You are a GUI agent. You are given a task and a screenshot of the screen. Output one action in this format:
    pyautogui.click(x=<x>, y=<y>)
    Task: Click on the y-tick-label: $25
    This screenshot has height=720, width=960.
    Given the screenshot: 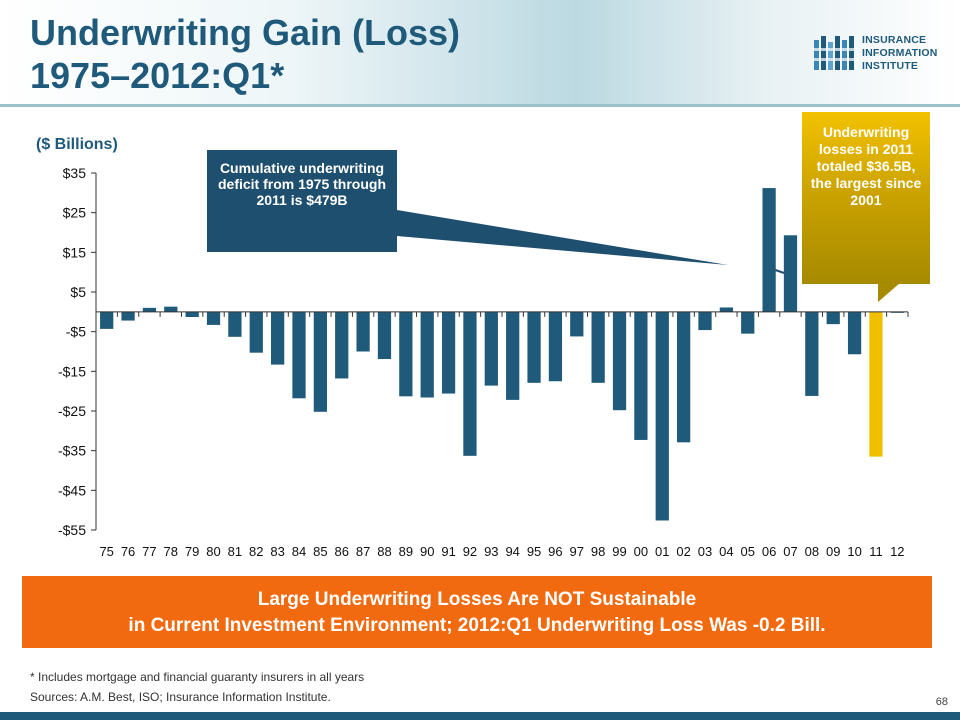 What is the action you would take?
    pyautogui.click(x=75, y=213)
    